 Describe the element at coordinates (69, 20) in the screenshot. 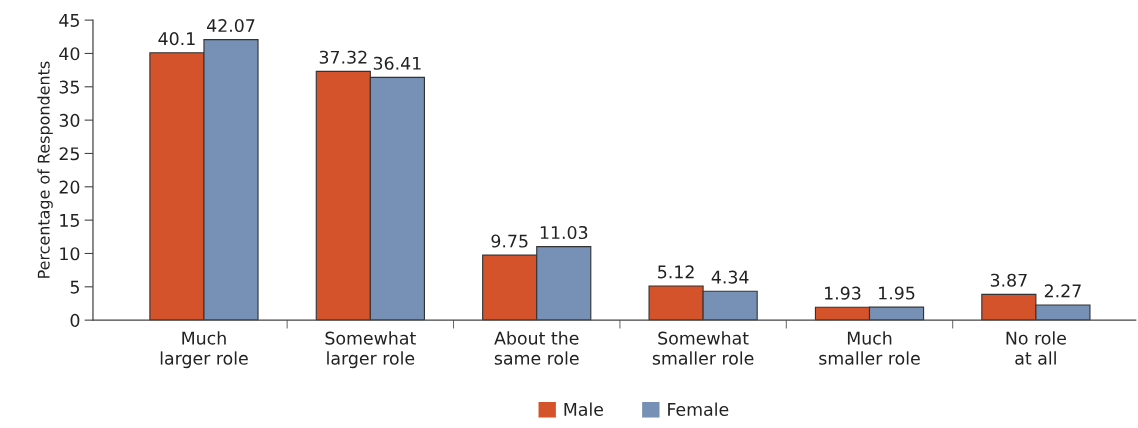

I see `y-tick-label: 45` at that location.